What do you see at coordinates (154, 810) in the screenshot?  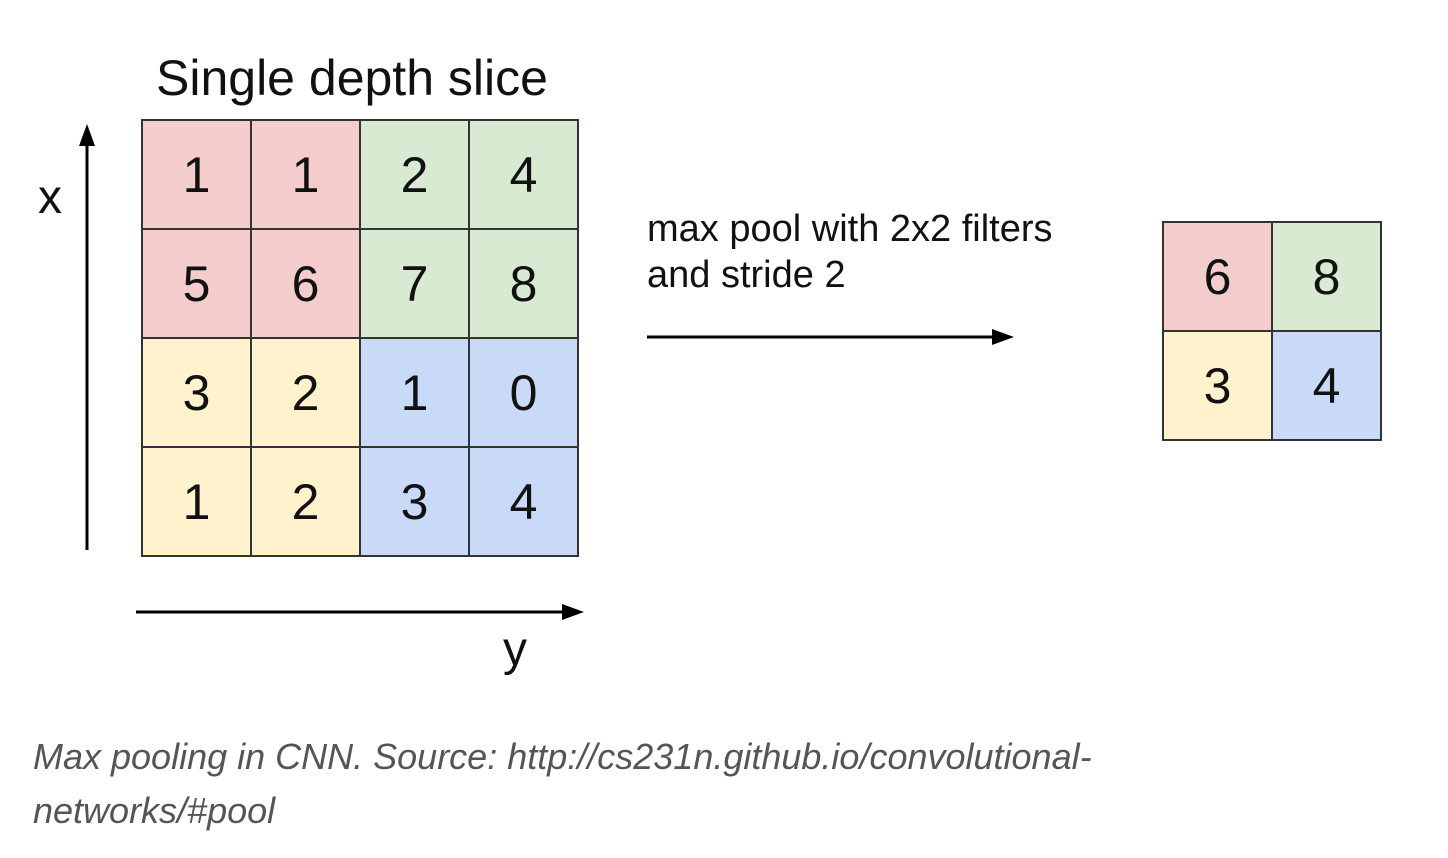 I see `caption-line: networks/#pool` at bounding box center [154, 810].